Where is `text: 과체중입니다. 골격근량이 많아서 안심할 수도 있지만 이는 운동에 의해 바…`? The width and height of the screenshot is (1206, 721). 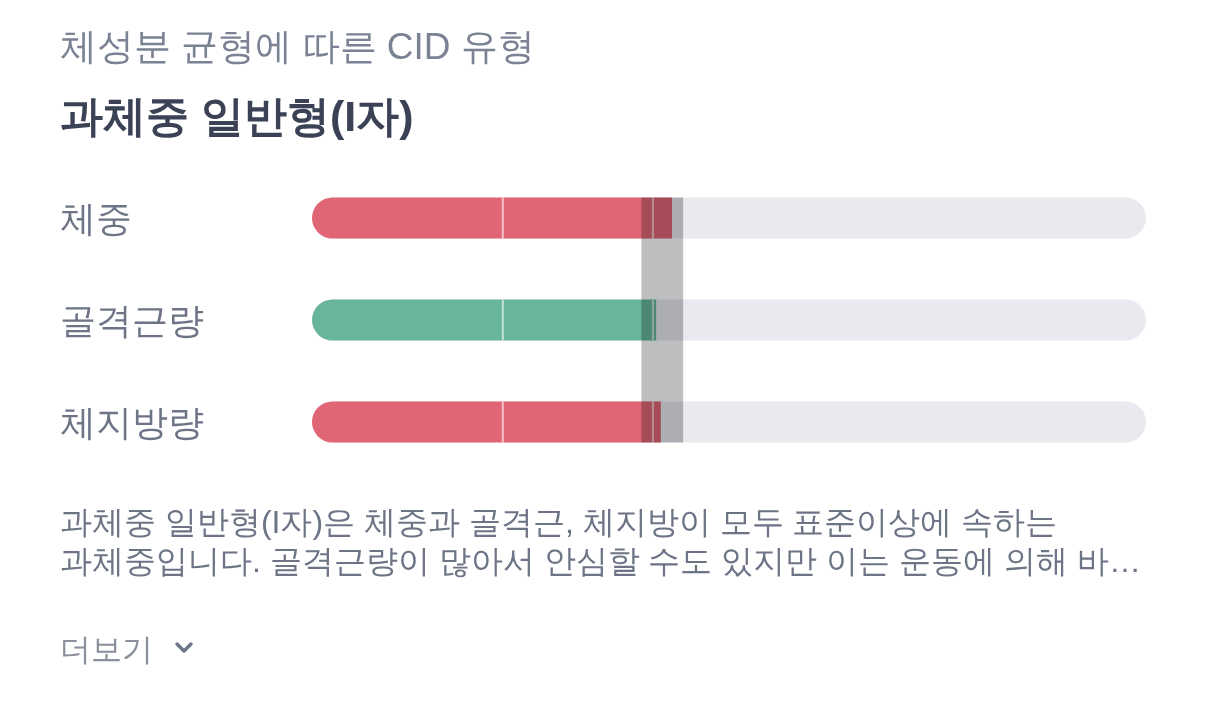 text: 과체중입니다. 골격근량이 많아서 안심할 수도 있지만 이는 운동에 의해 바… is located at coordinates (600, 561).